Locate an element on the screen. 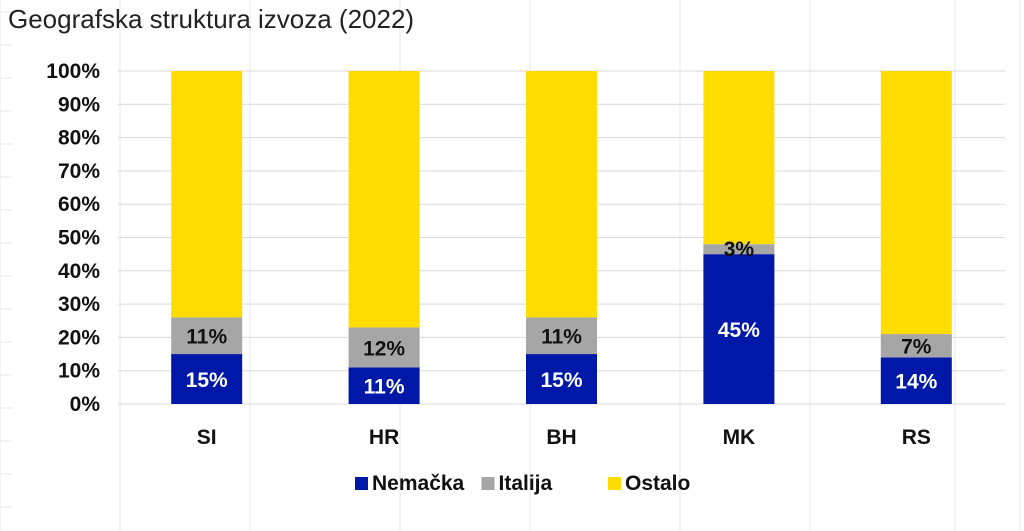  y-tick-label: 90% is located at coordinates (79, 104).